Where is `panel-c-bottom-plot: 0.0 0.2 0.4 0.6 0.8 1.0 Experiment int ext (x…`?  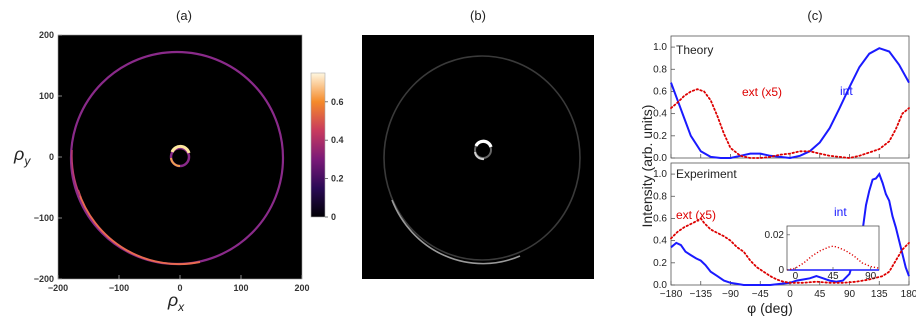
panel-c-bottom-plot: 0.0 0.2 0.4 0.6 0.8 1.0 Experiment int ext (x… is located at coordinates (781, 226).